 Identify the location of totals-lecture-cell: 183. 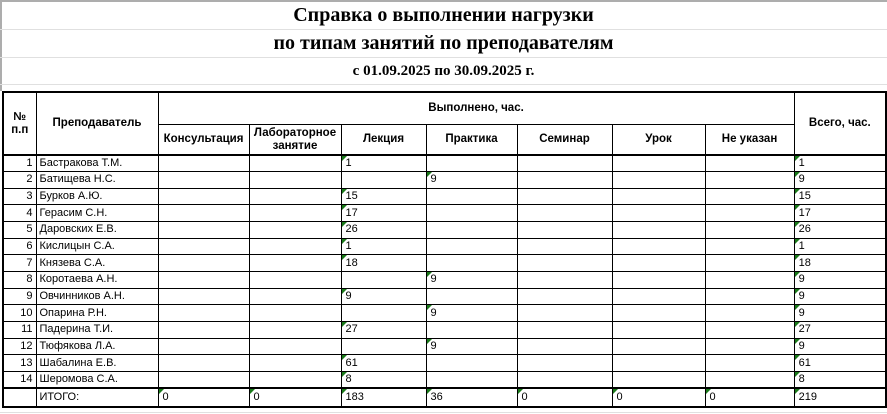
(383, 397).